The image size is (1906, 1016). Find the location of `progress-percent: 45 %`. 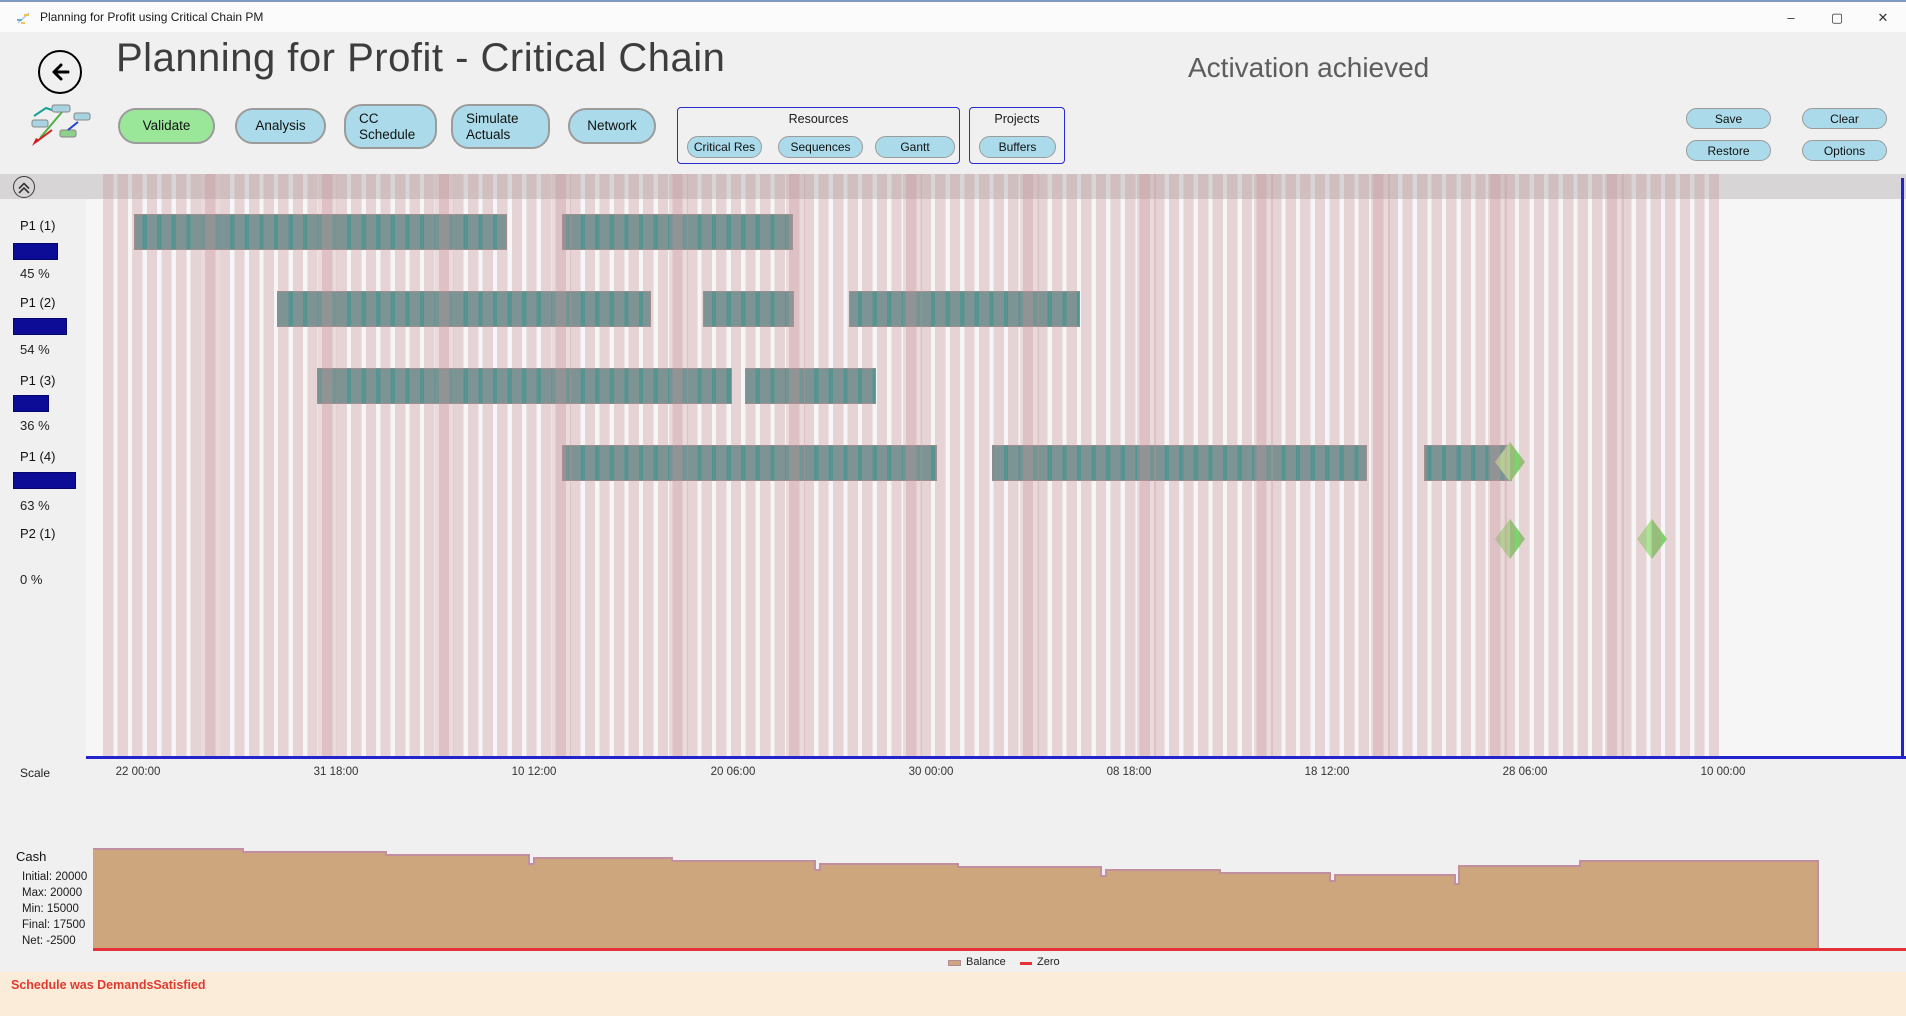

progress-percent: 45 % is located at coordinates (35, 273).